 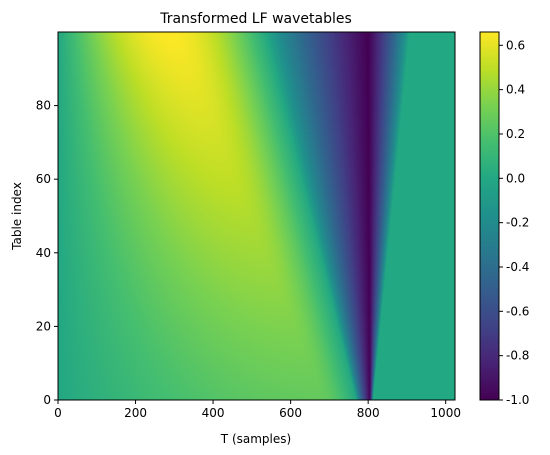 I want to click on y-tick-label: 0, so click(x=47, y=400).